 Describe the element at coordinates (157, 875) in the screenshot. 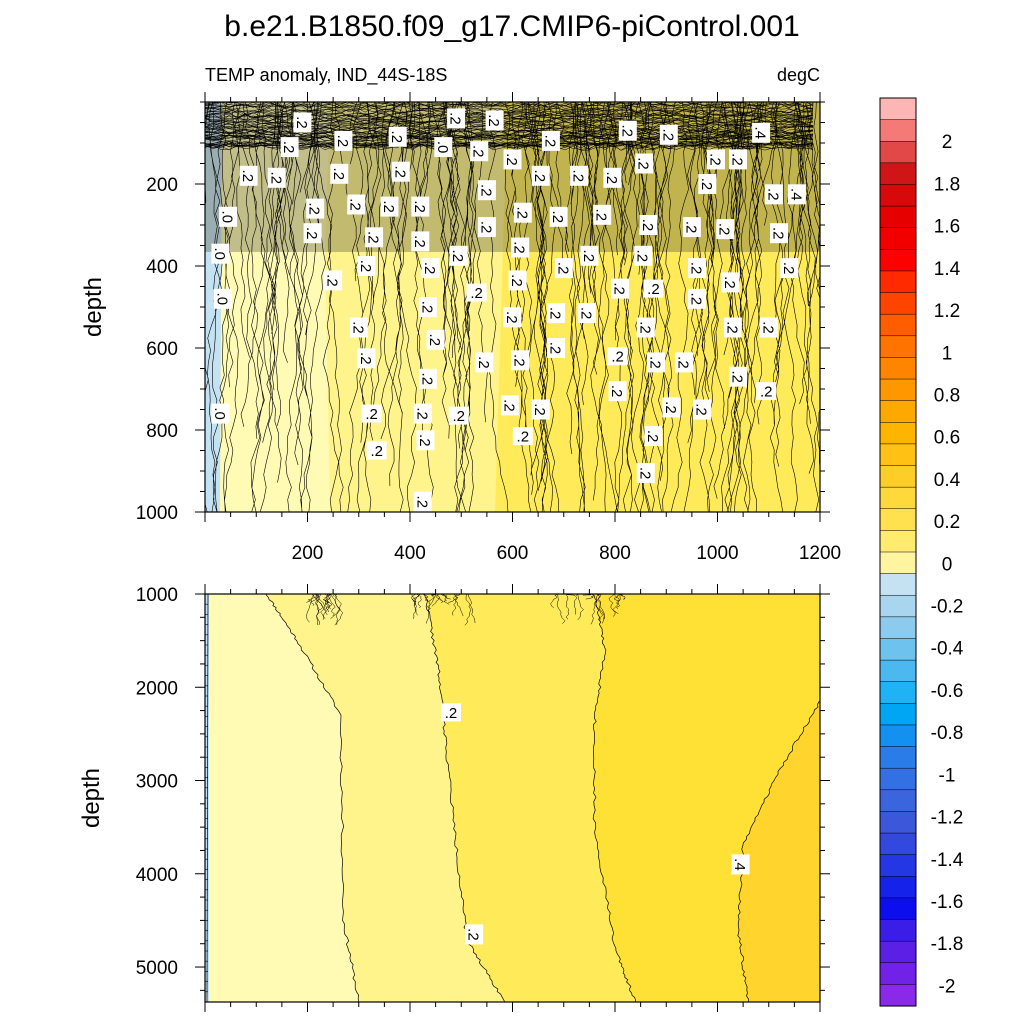

I see `y-tick-label: 4000` at that location.